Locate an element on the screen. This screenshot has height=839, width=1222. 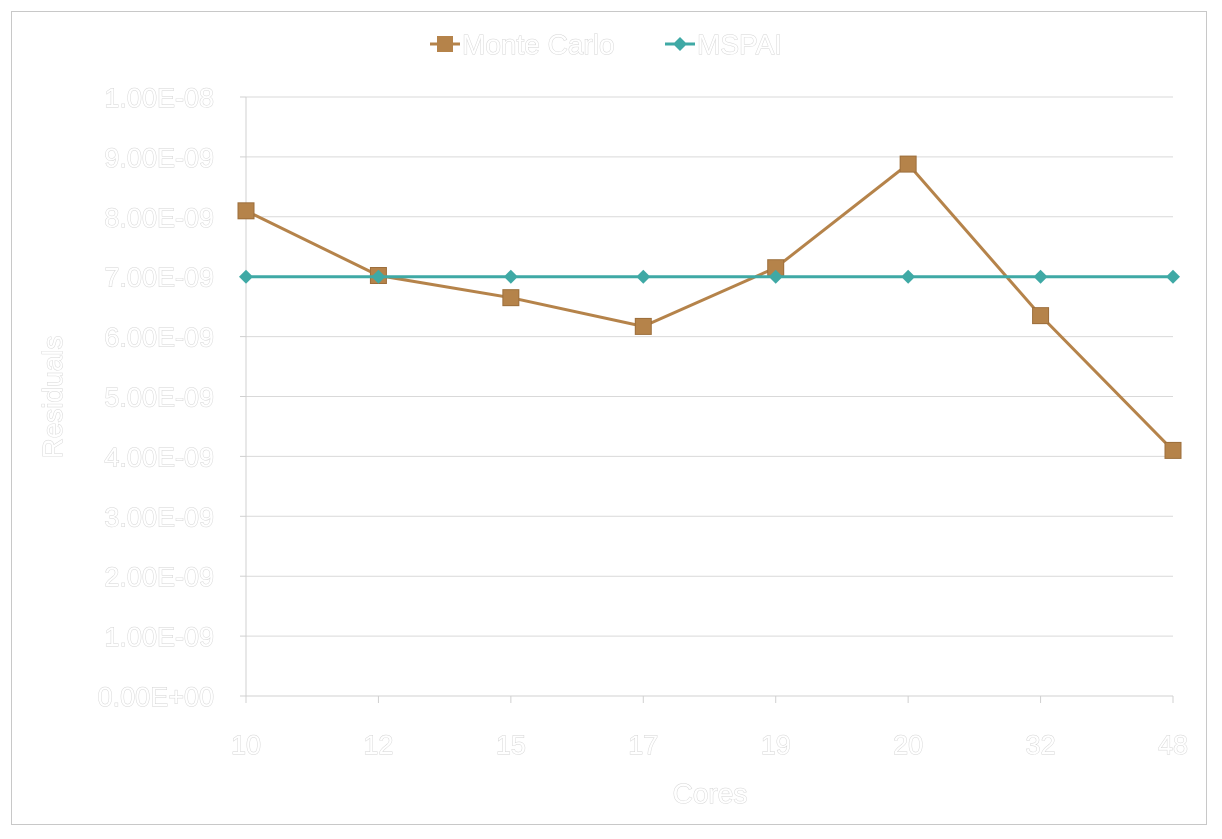
x-tick-label: 10 is located at coordinates (246, 745).